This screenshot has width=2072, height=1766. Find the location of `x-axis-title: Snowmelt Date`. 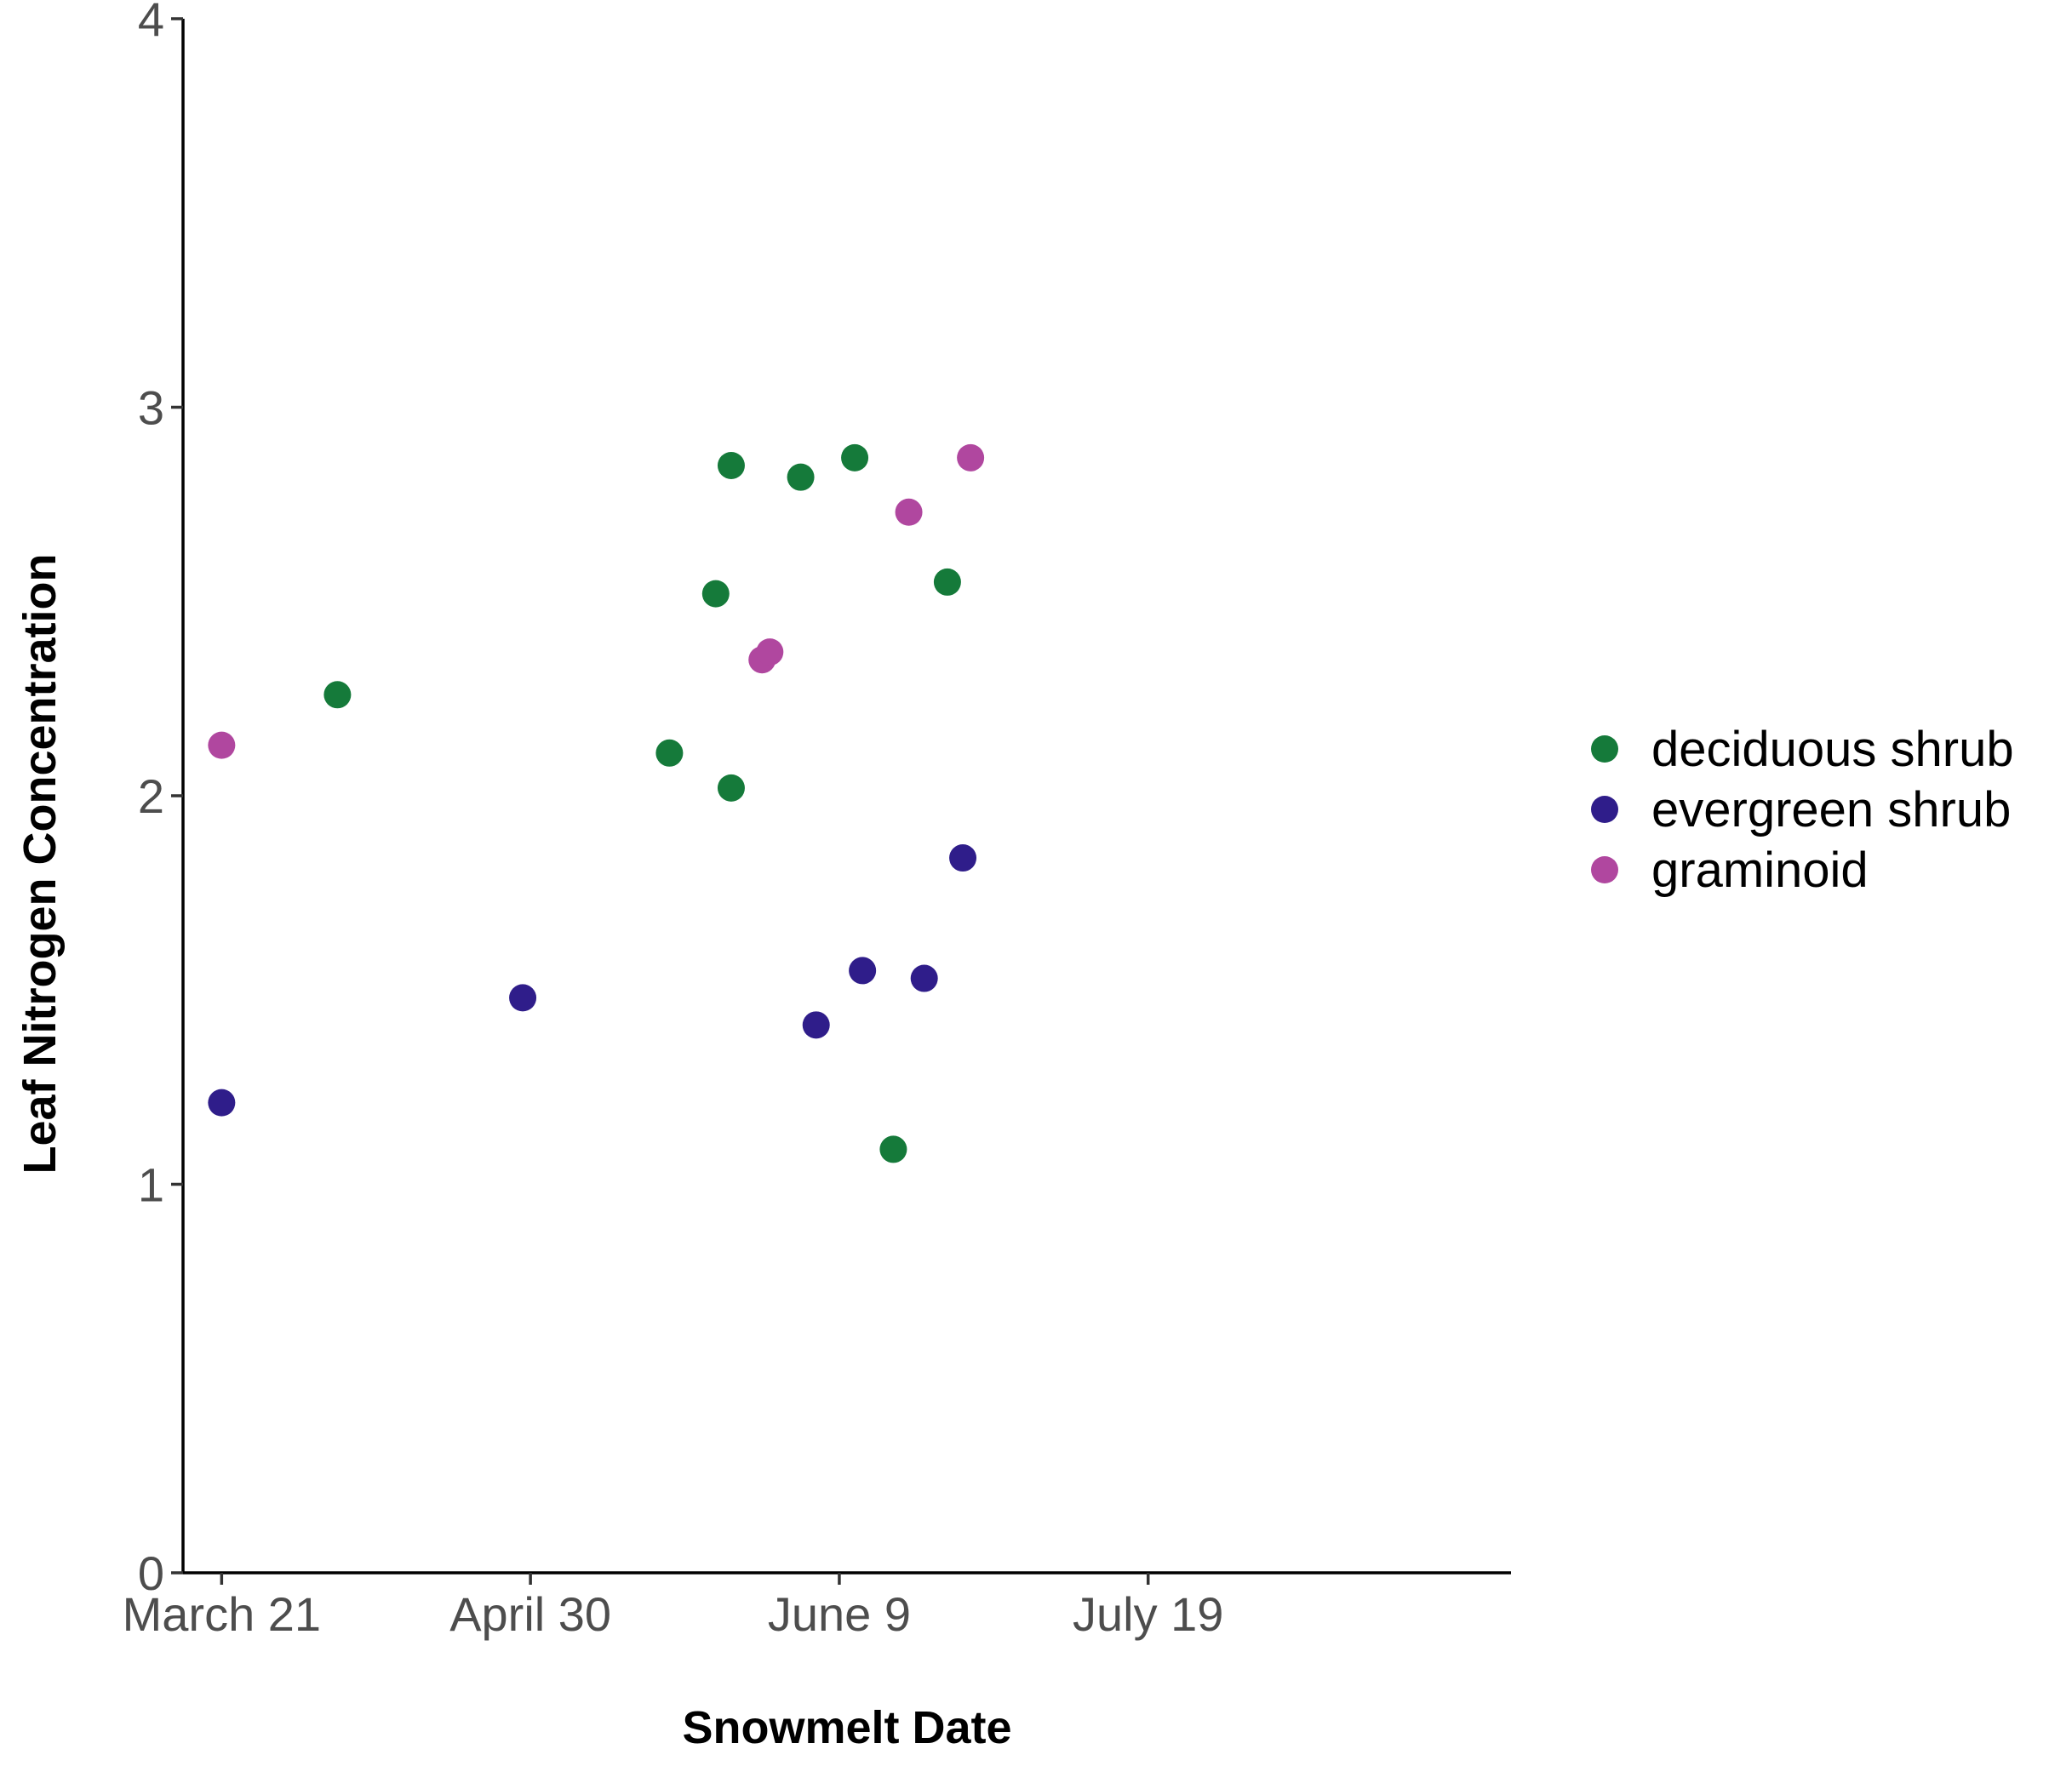

x-axis-title: Snowmelt Date is located at coordinates (846, 1727).